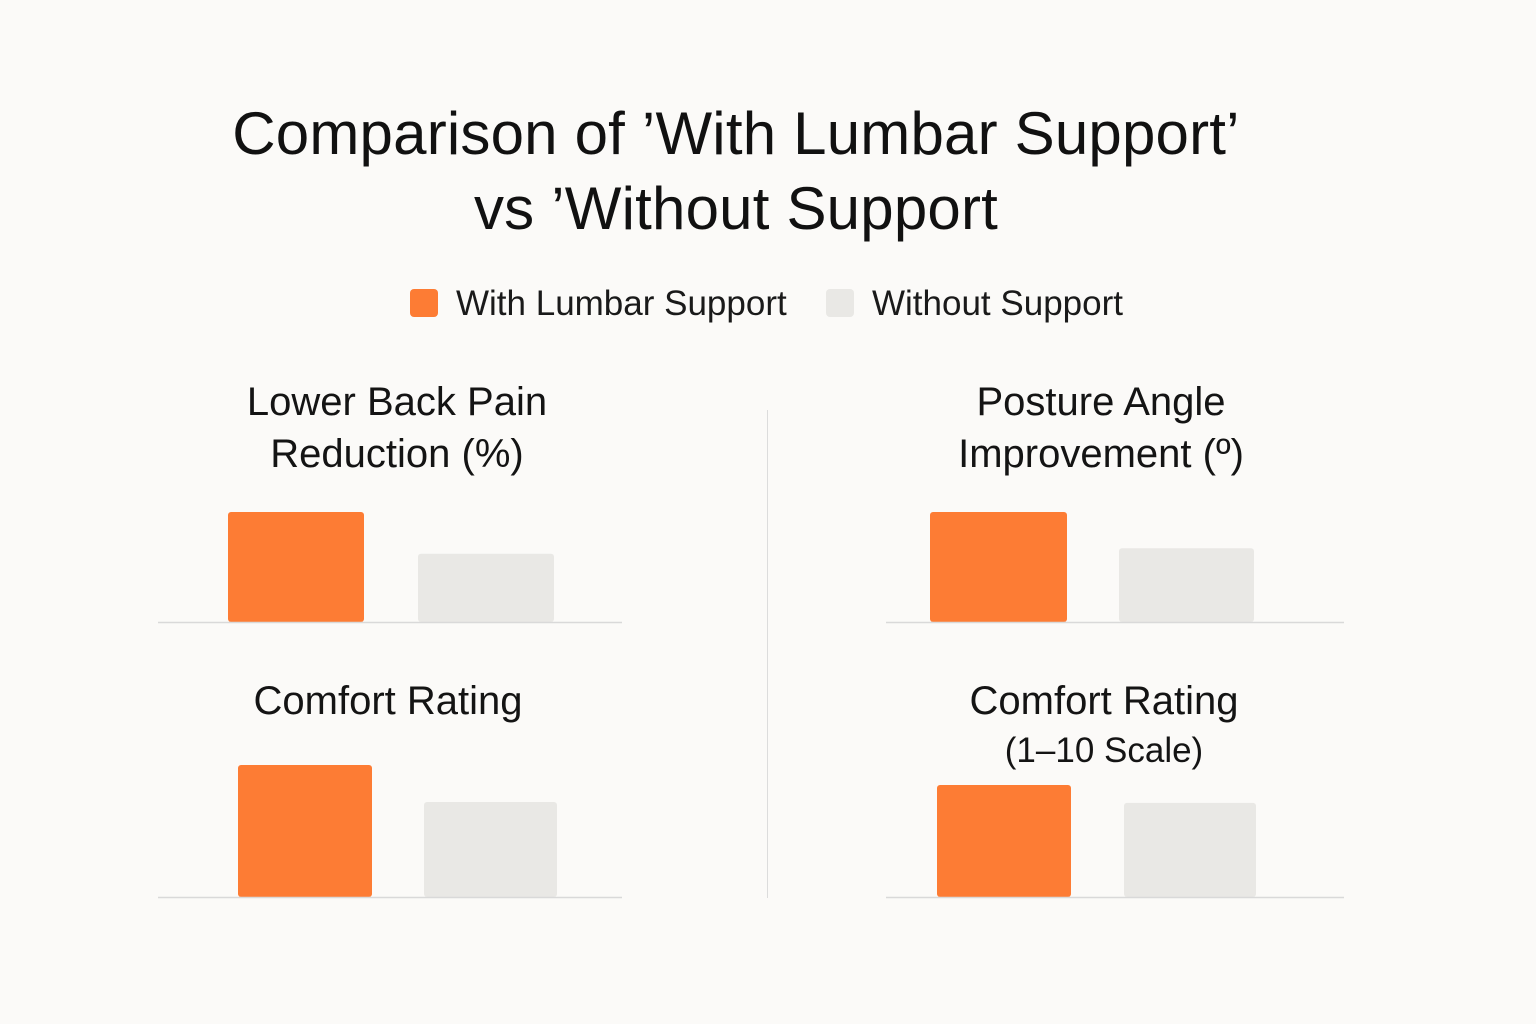 The width and height of the screenshot is (1536, 1024). What do you see at coordinates (1101, 454) in the screenshot?
I see `panel-title-line: Improvement (º)` at bounding box center [1101, 454].